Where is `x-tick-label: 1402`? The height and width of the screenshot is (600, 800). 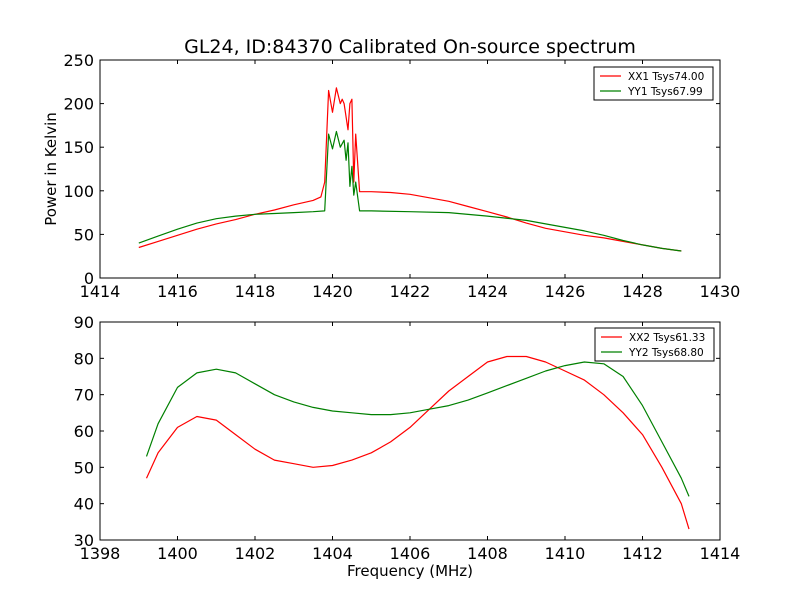
x-tick-label: 1402 is located at coordinates (255, 553).